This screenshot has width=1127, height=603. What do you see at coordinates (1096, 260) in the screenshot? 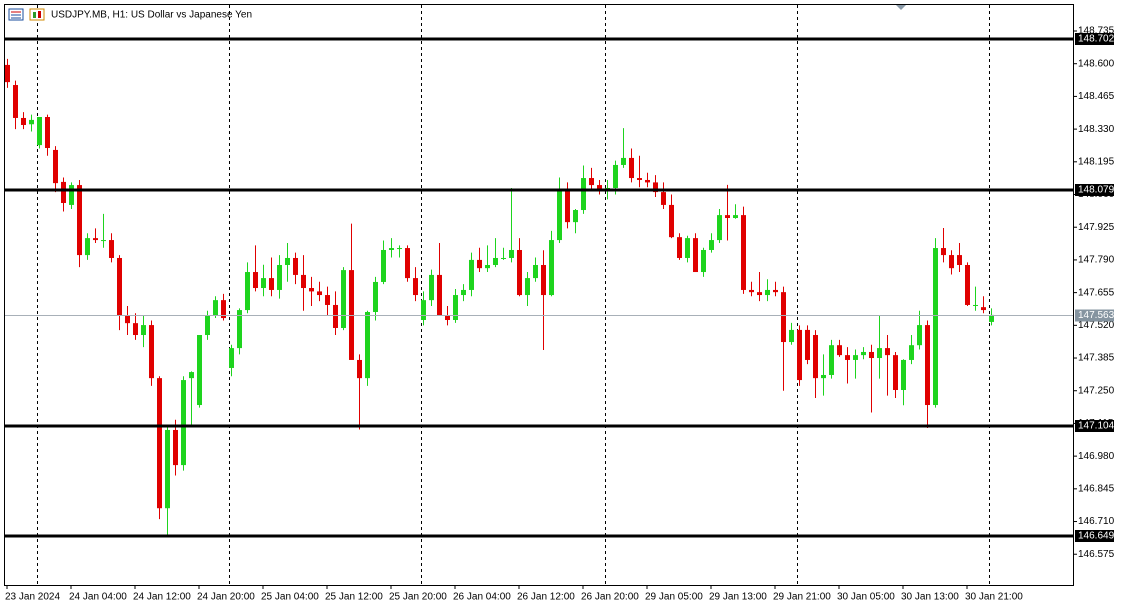
I see `y-tick-label: 147.790` at bounding box center [1096, 260].